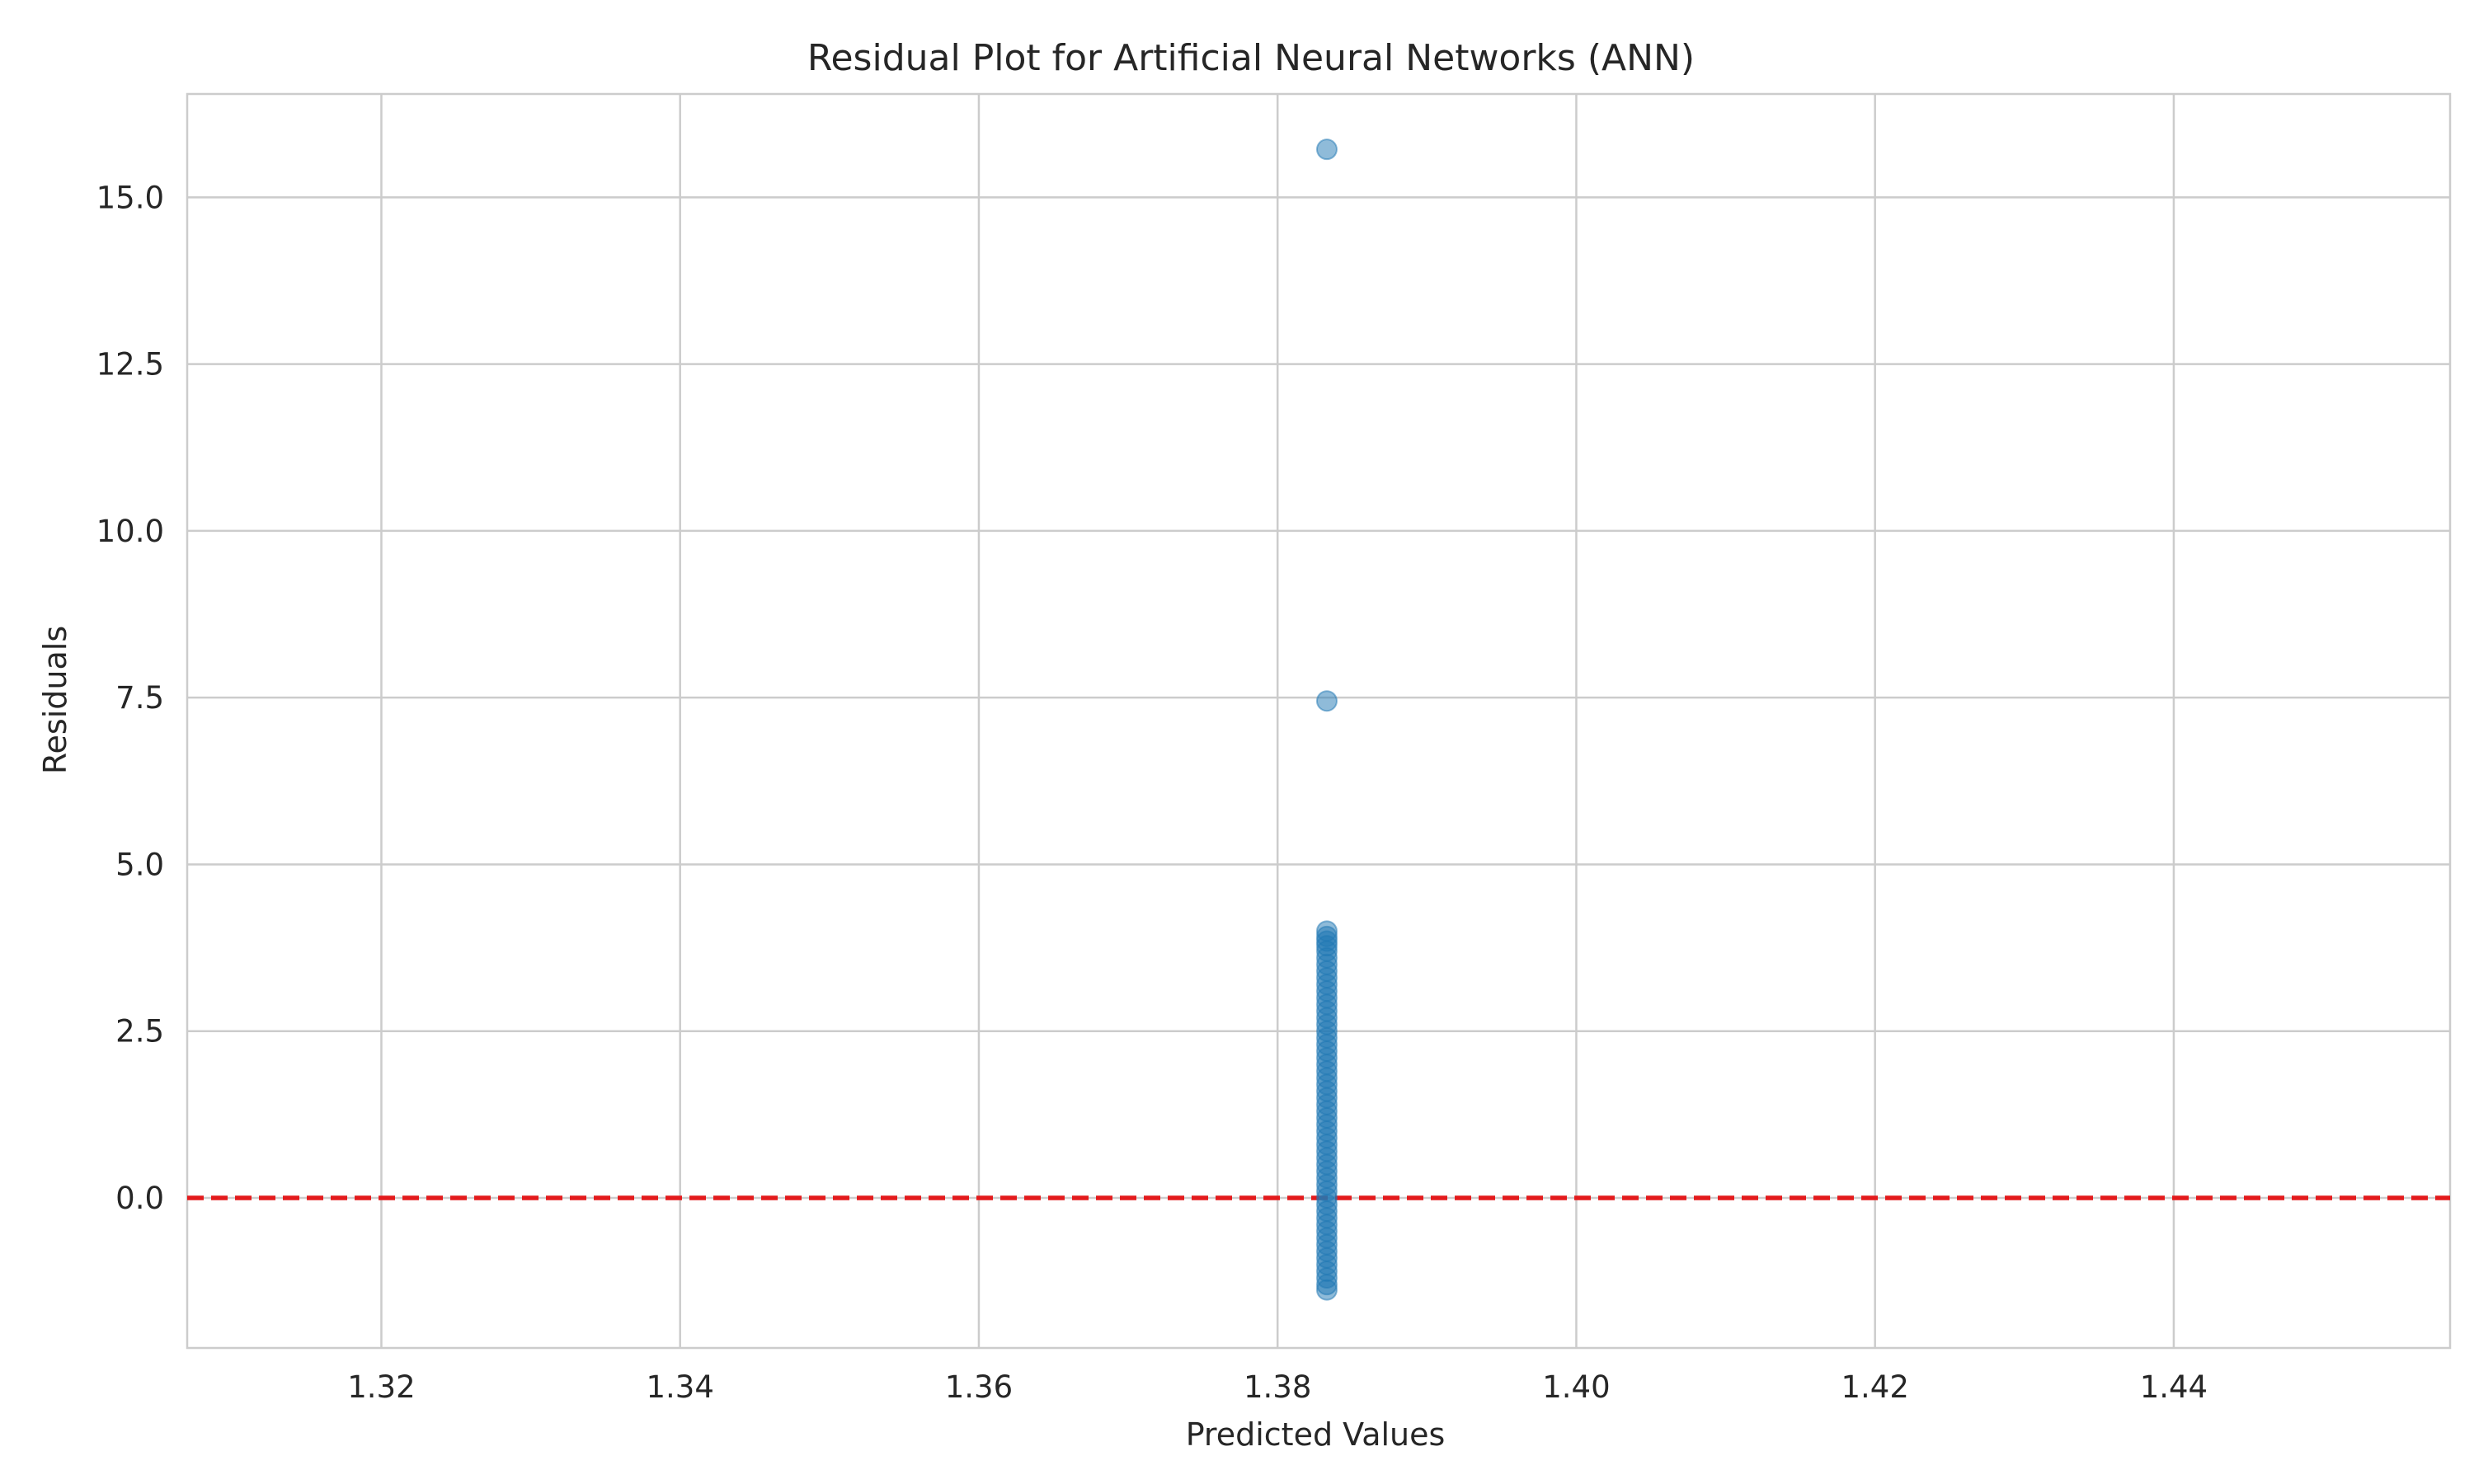 The image size is (2474, 1484). Describe the element at coordinates (381, 1387) in the screenshot. I see `x-tick-label: 1.32` at that location.